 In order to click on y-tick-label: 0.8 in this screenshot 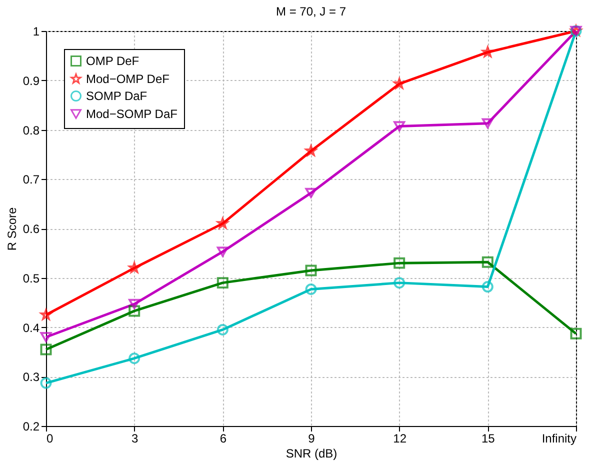, I will do `click(31, 130)`.